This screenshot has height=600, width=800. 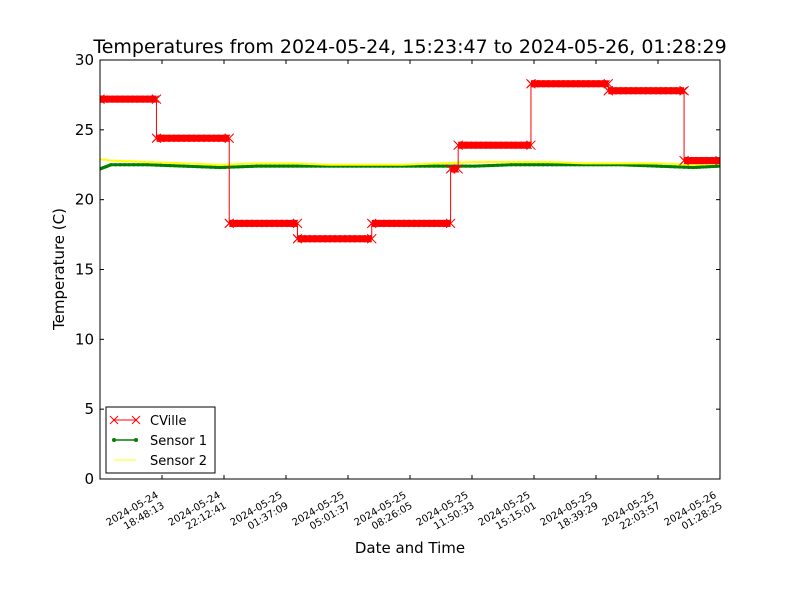 I want to click on y-tick-label: 10, so click(x=84, y=339).